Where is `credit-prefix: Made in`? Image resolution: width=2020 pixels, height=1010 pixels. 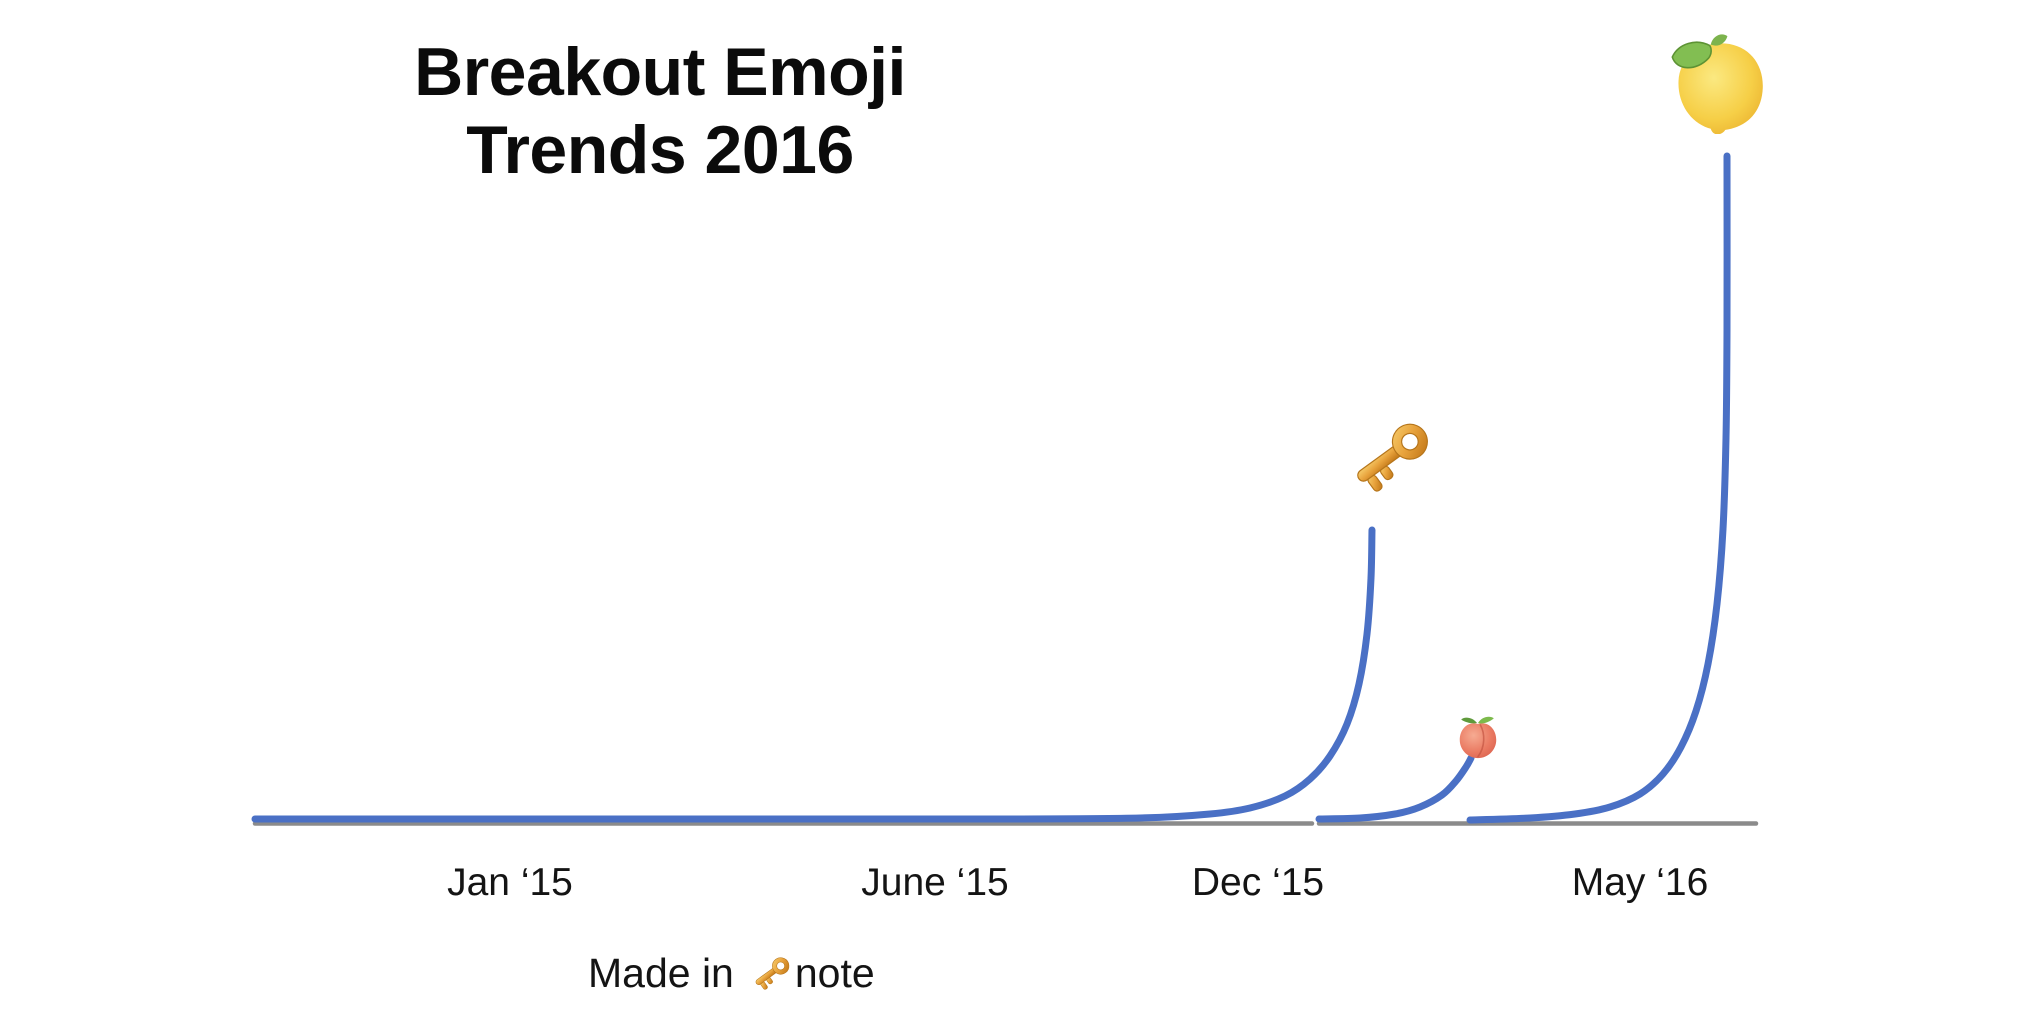 credit-prefix: Made in is located at coordinates (661, 972).